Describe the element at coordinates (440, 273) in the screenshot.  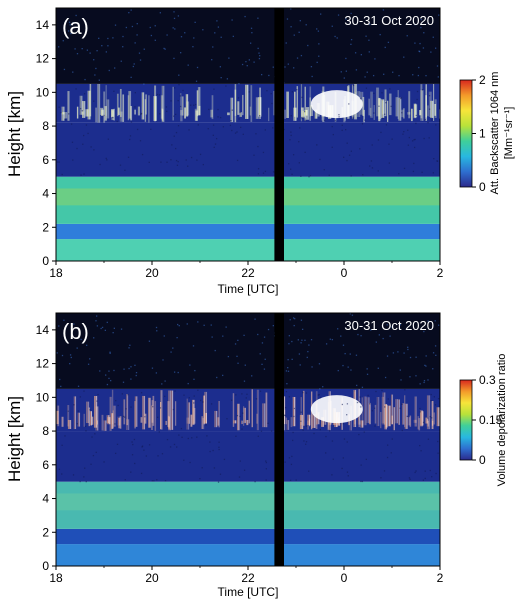
I see `x-tick-label: 2` at that location.